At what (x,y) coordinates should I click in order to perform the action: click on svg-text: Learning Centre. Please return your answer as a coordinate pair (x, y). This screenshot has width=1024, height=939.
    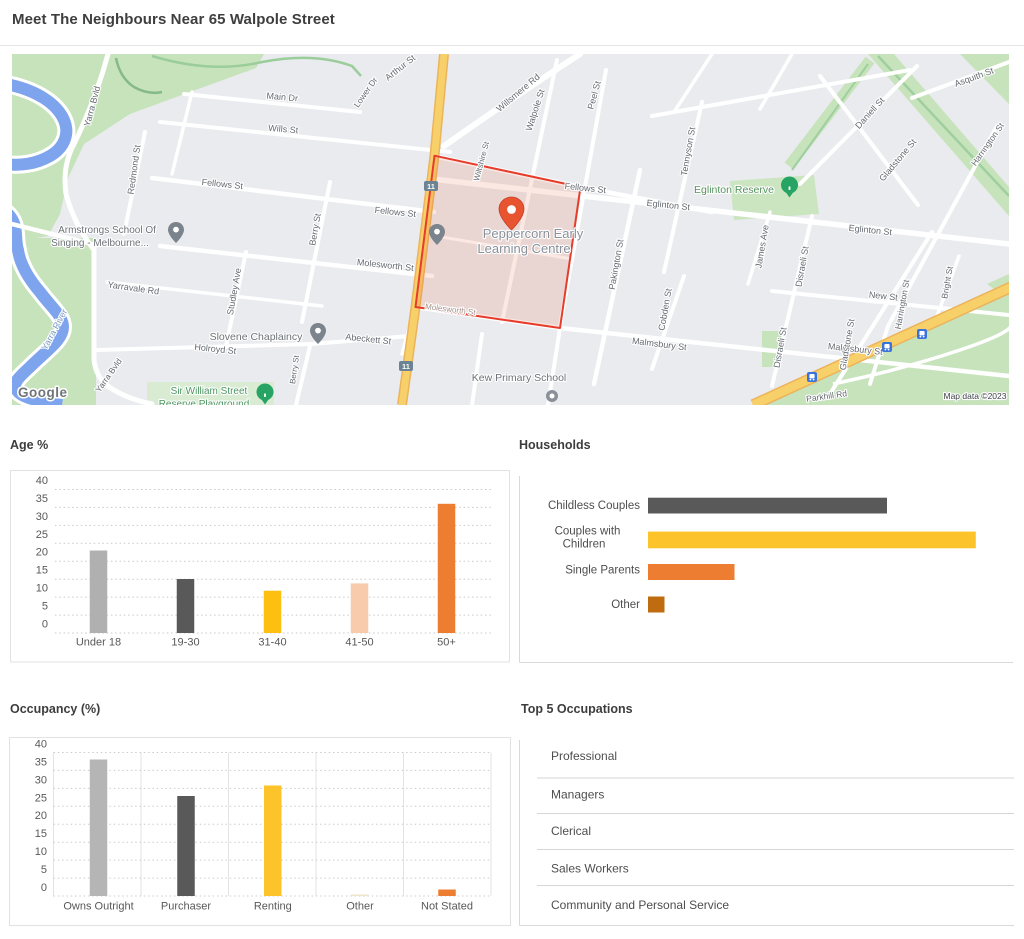
    Looking at the image, I should click on (523, 248).